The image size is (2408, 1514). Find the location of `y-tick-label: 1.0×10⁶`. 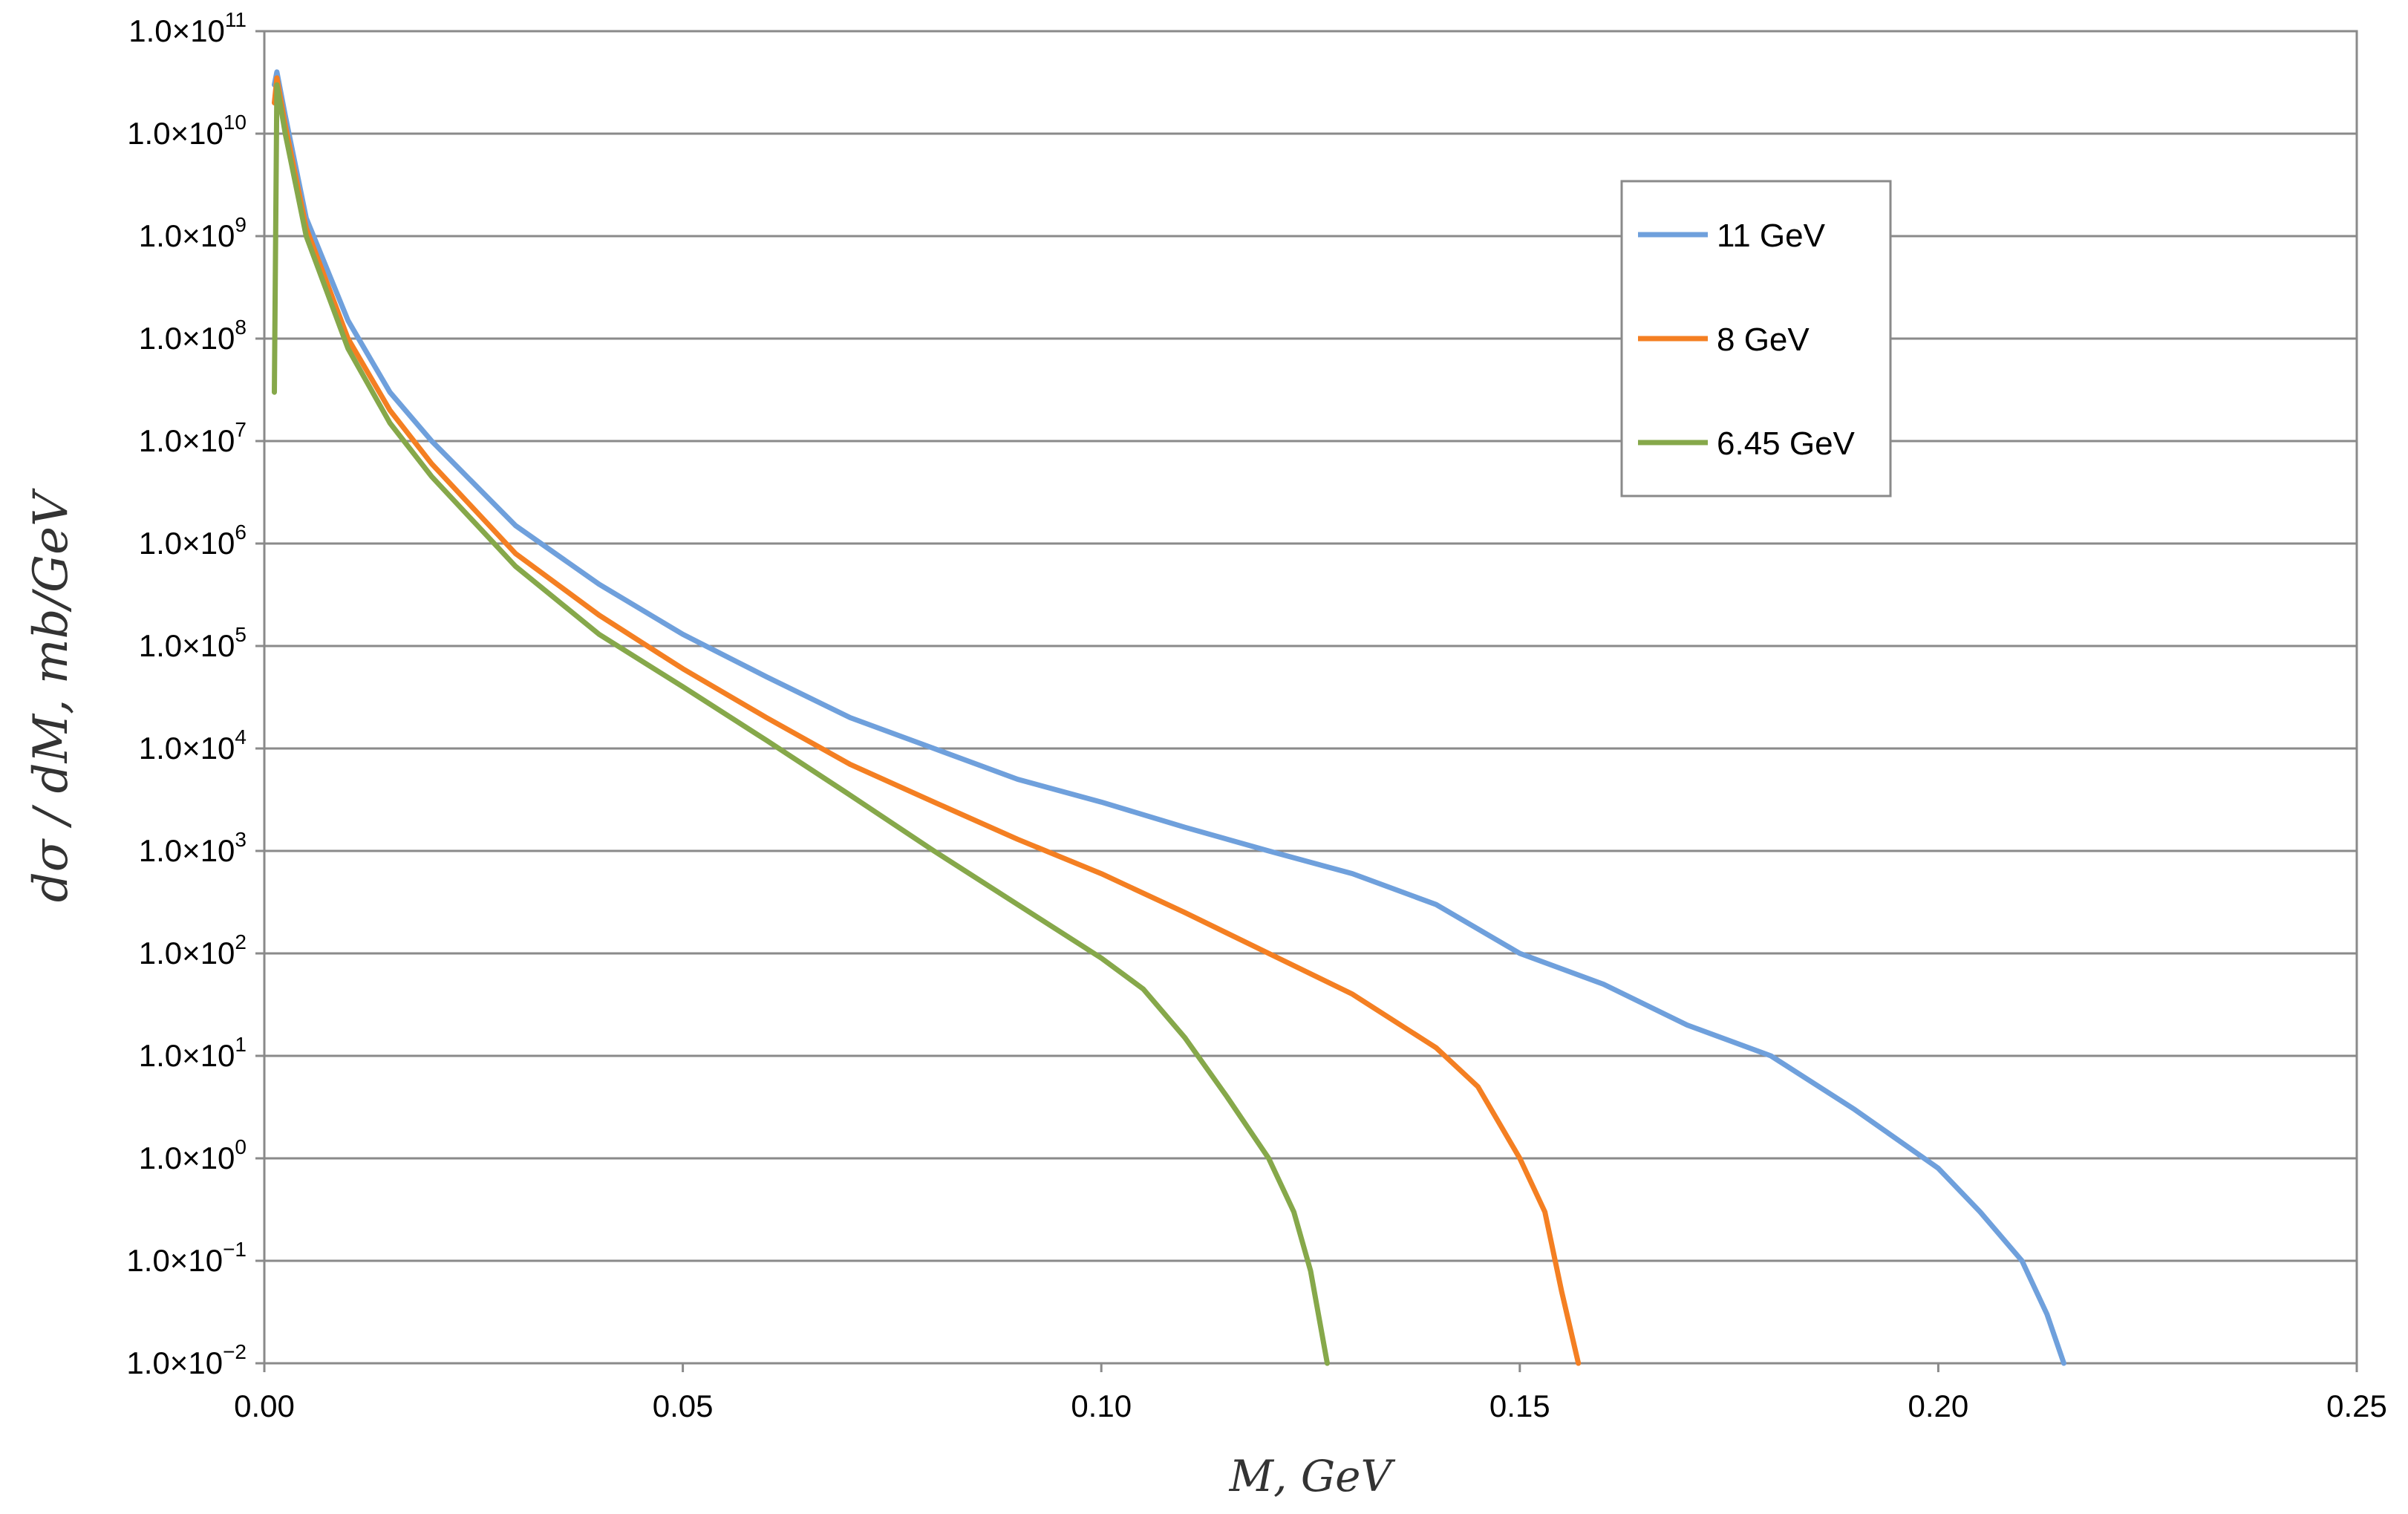

y-tick-label: 1.0×10⁶ is located at coordinates (193, 541).